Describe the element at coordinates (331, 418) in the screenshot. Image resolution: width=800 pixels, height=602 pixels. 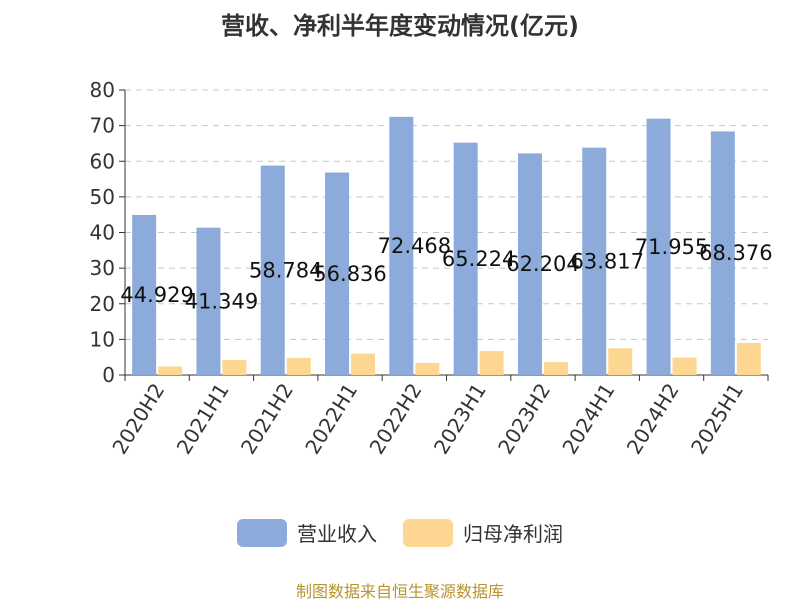
I see `x-category-label: 2022H1` at that location.